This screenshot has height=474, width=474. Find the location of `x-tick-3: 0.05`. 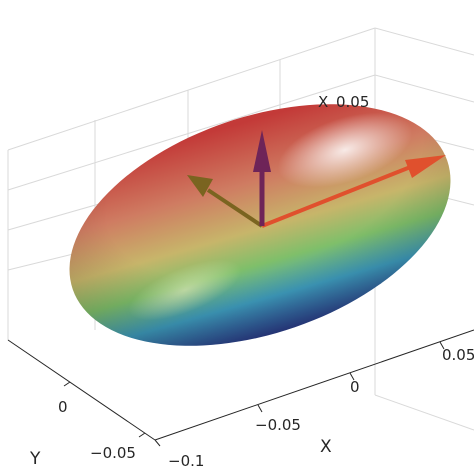

x-tick-3: 0.05 is located at coordinates (458, 355).